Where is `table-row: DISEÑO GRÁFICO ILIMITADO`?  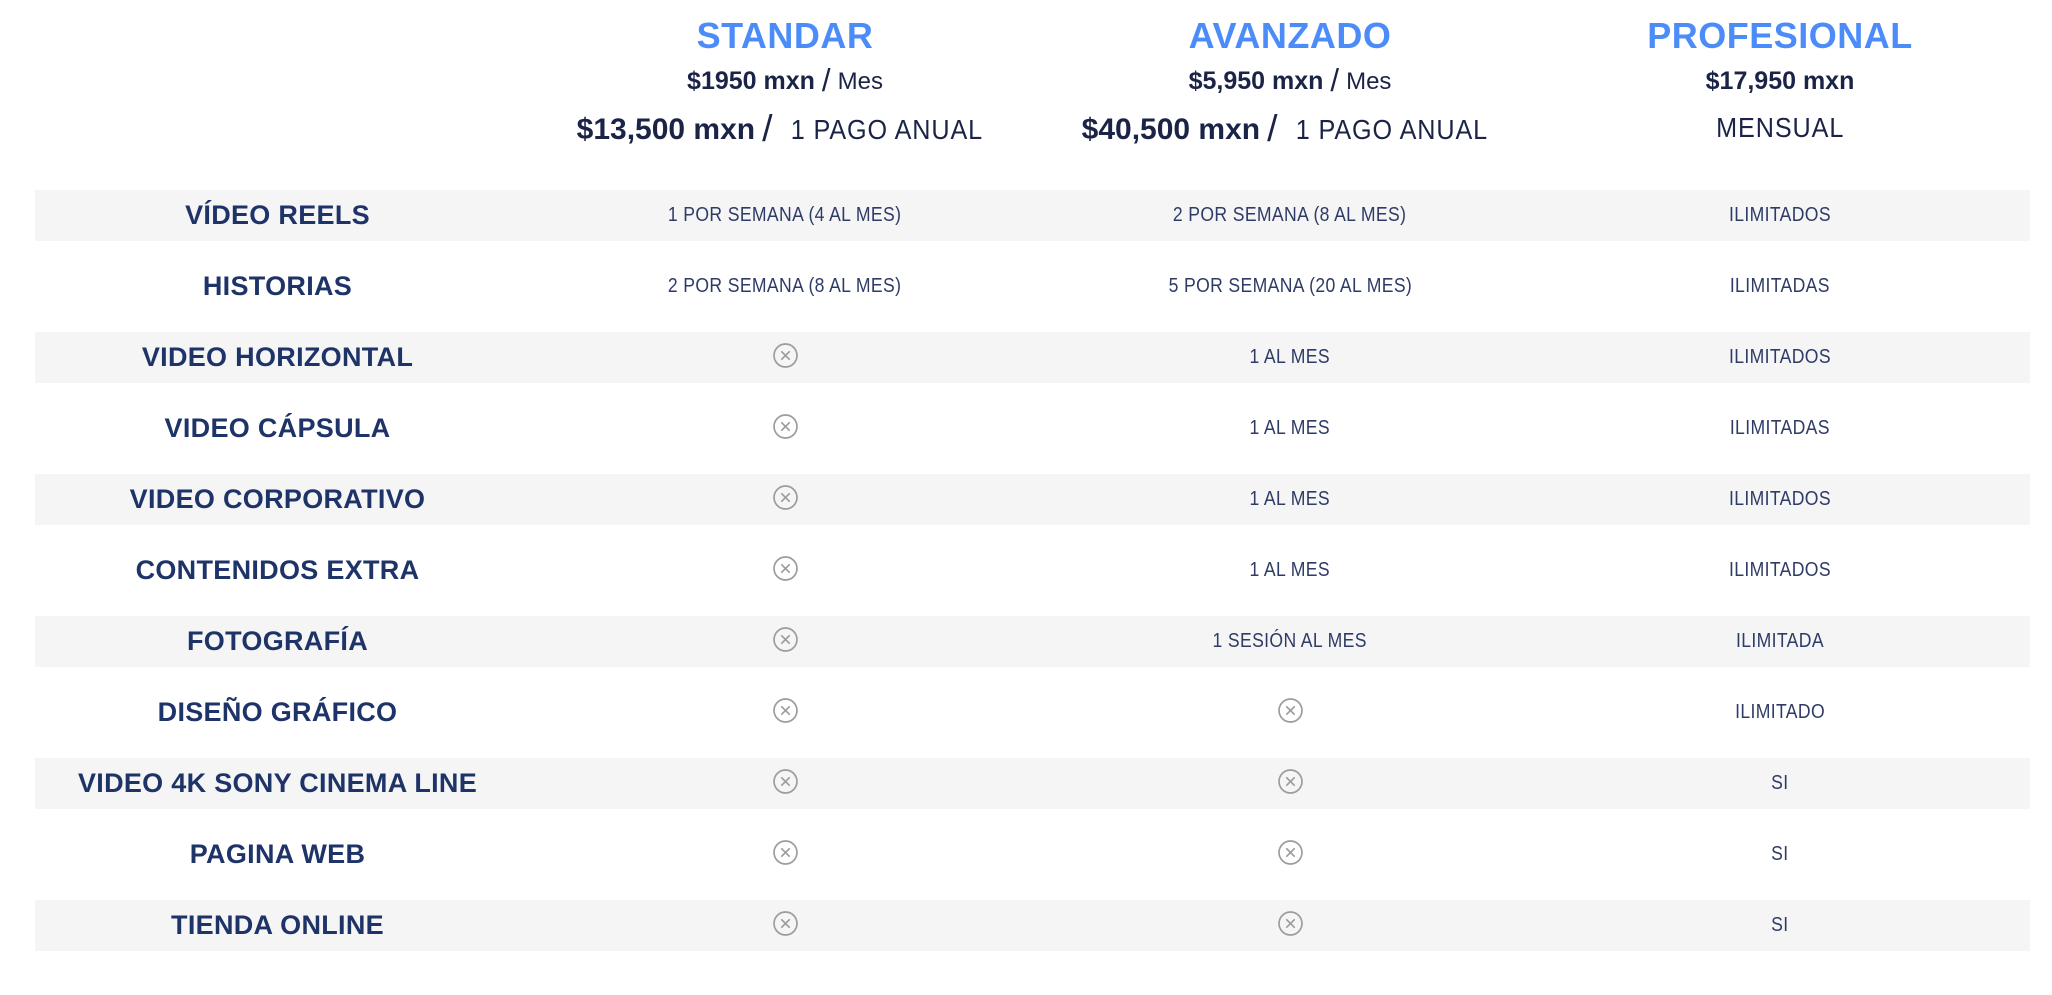 table-row: DISEÑO GRÁFICO ILIMITADO is located at coordinates (1032, 712).